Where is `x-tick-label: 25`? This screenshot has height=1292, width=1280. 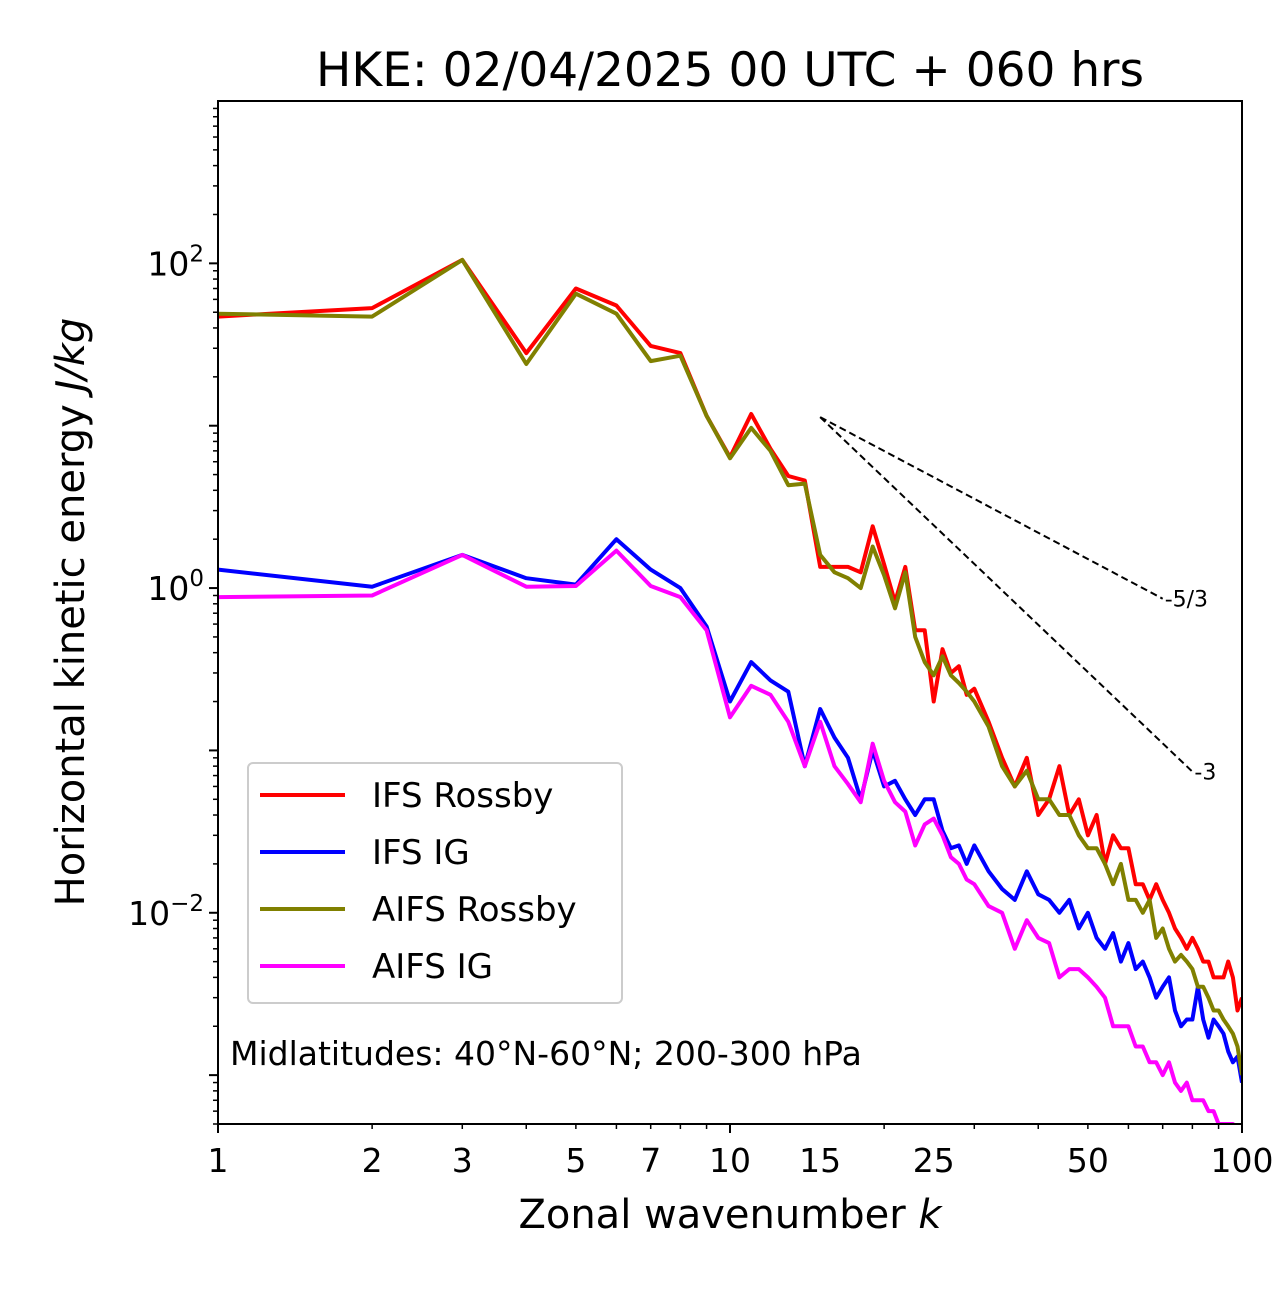 x-tick-label: 25 is located at coordinates (934, 1160).